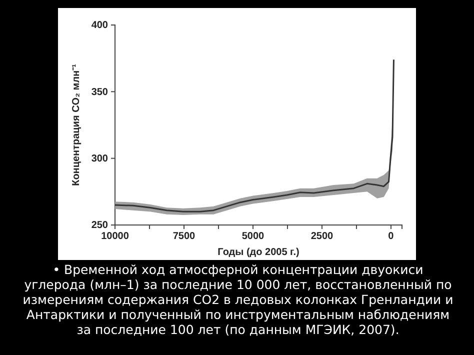 Image resolution: width=474 pixels, height=355 pixels. What do you see at coordinates (76, 124) in the screenshot?
I see `y-axis-title: Концентрация CO₂ млн⁻¹` at bounding box center [76, 124].